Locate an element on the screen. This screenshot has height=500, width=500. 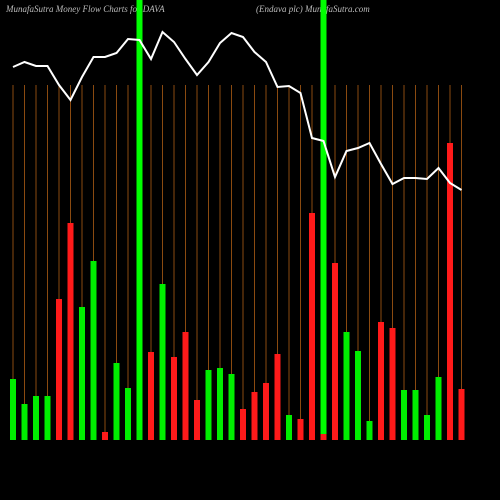
chart-subtitle: (Endava plc) MunafaSutra.com is located at coordinates (313, 9).